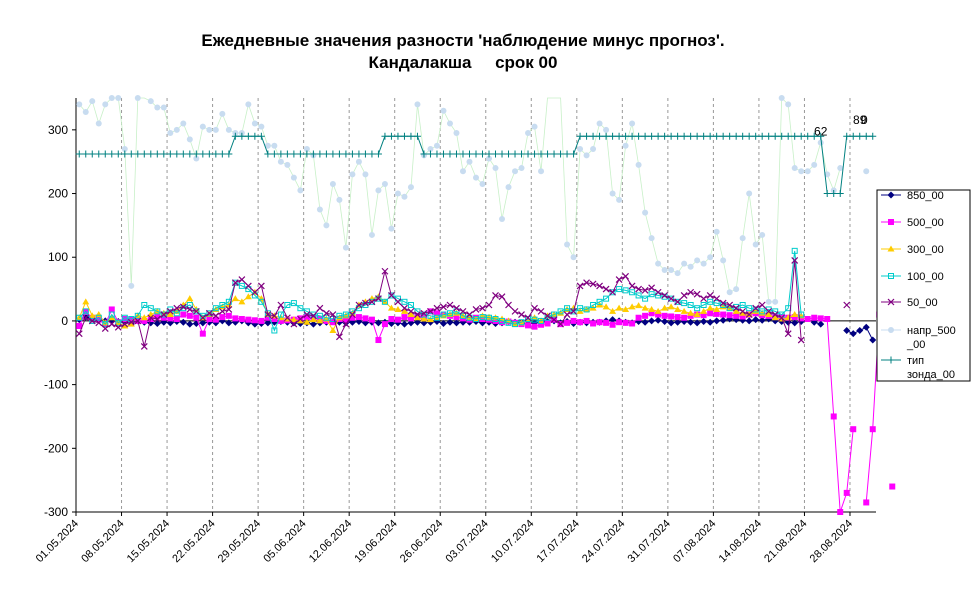  I want to click on x-tick-label: 12.06.2024, so click(330, 541).